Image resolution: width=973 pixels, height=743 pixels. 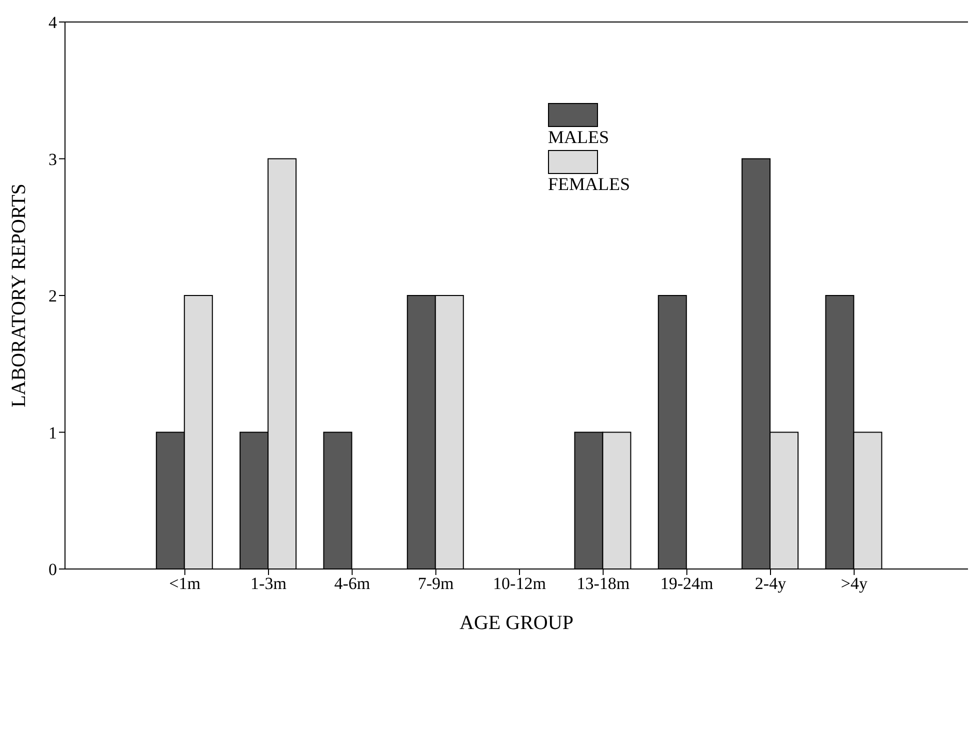 What do you see at coordinates (589, 184) in the screenshot?
I see `legend-label: FEMALES` at bounding box center [589, 184].